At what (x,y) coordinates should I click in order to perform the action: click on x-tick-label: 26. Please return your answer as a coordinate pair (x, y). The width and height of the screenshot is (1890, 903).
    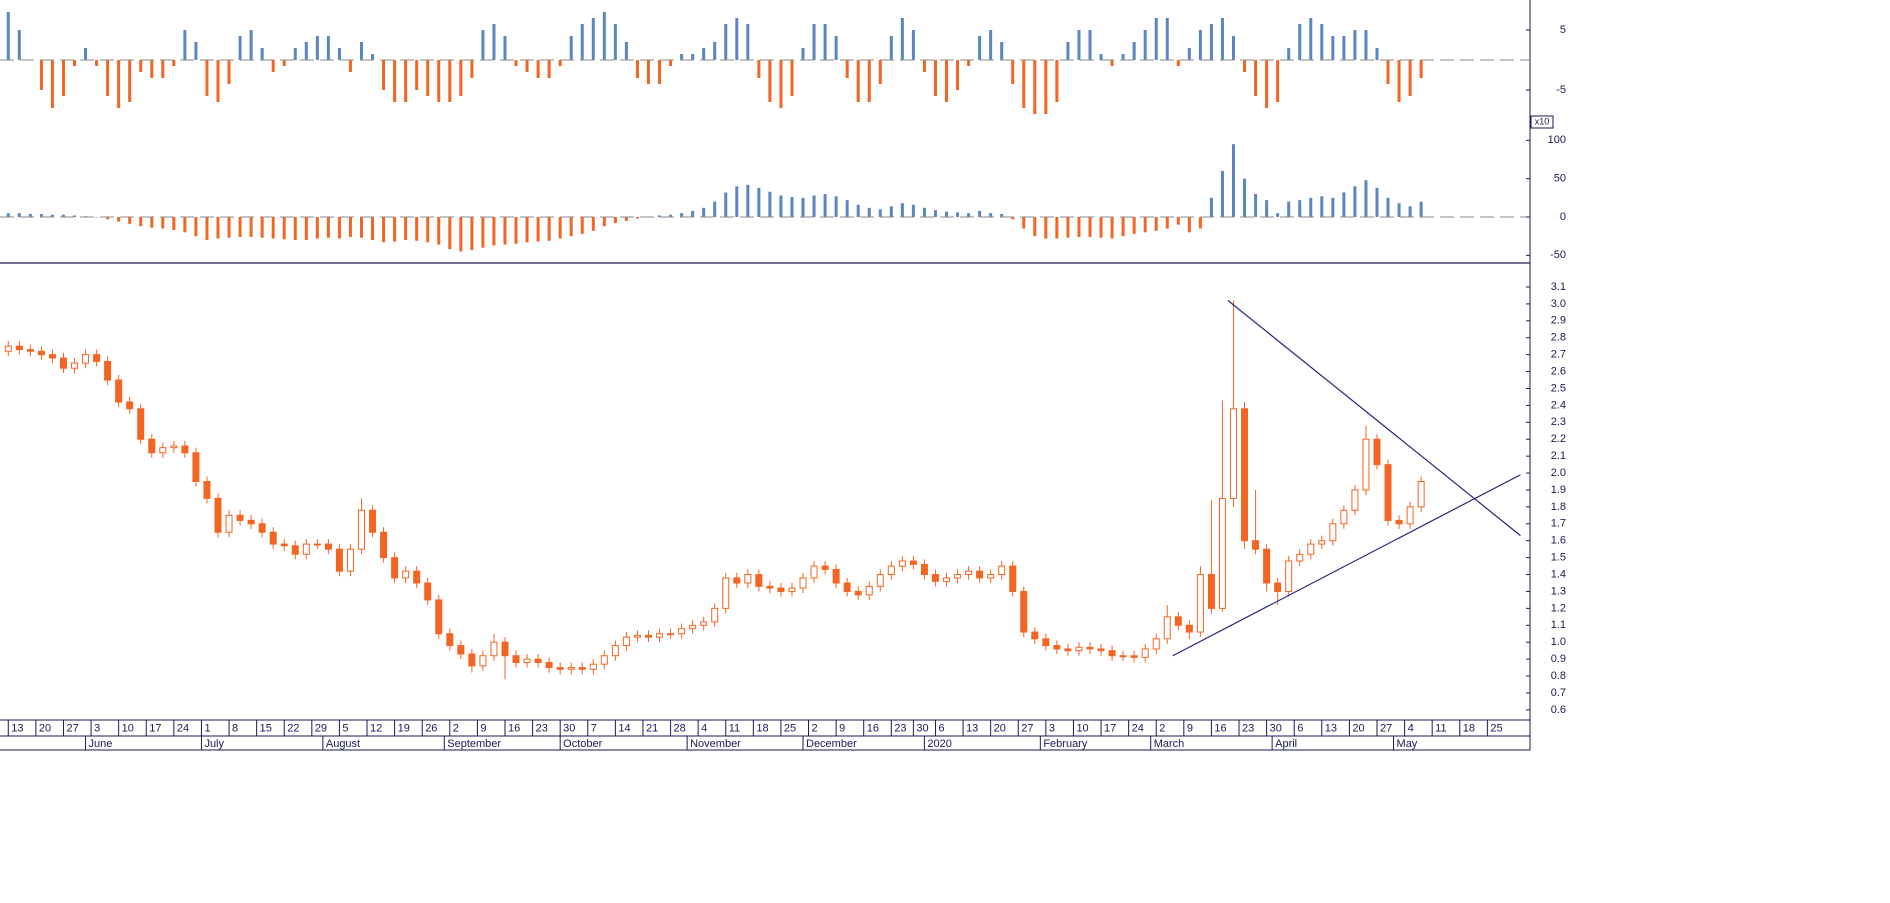
    Looking at the image, I should click on (431, 728).